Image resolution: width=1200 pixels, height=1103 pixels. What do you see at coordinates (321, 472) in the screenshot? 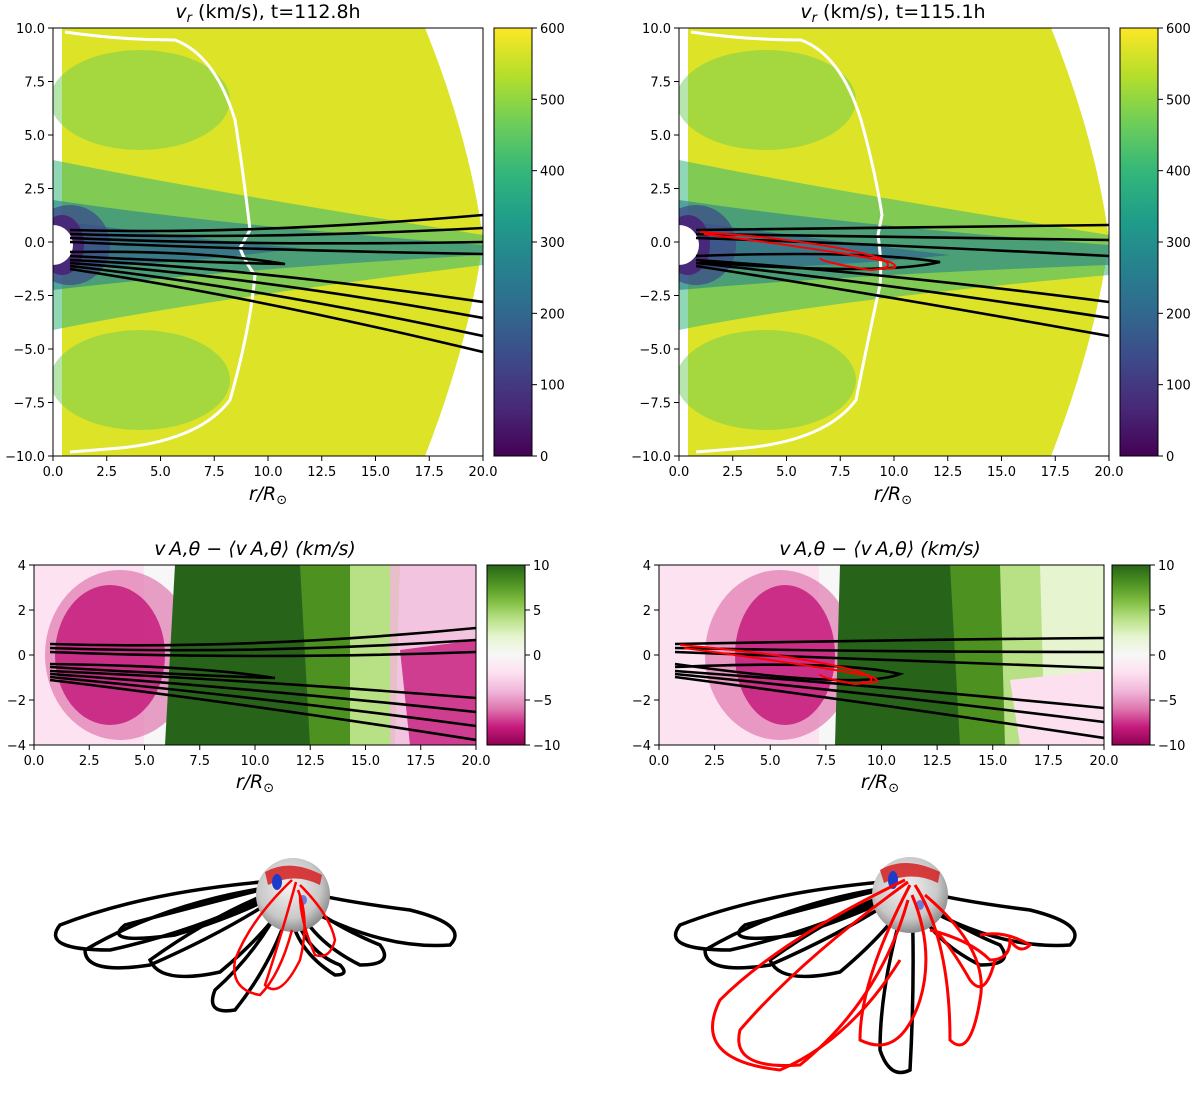
I see `x-tick-label: 12.5` at bounding box center [321, 472].